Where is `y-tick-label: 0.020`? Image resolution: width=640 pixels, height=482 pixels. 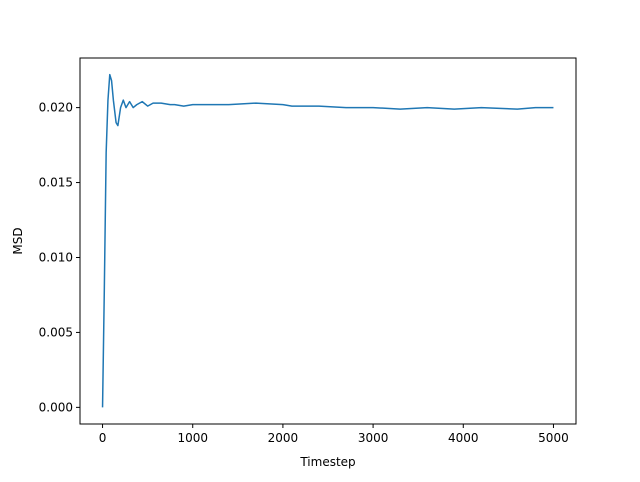 y-tick-label: 0.020 is located at coordinates (56, 108).